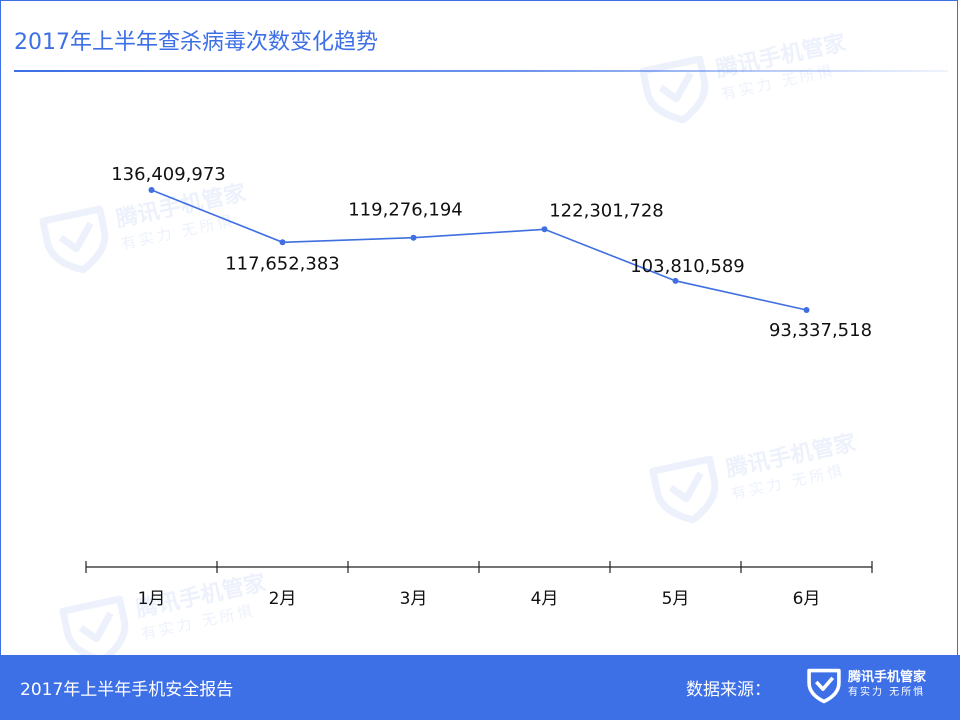 This screenshot has width=960, height=720. What do you see at coordinates (283, 599) in the screenshot?
I see `x-tick-label: 2月` at bounding box center [283, 599].